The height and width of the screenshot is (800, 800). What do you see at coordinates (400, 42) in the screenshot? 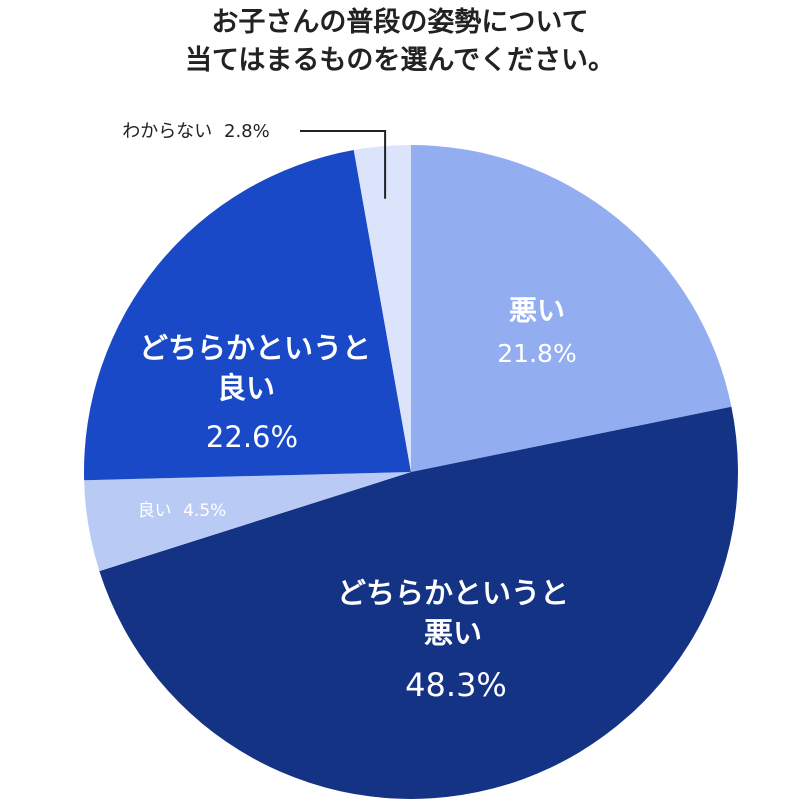
I see `chart-title: お子さんの普段の姿勢について 当てはまるものを選んでください。` at bounding box center [400, 42].